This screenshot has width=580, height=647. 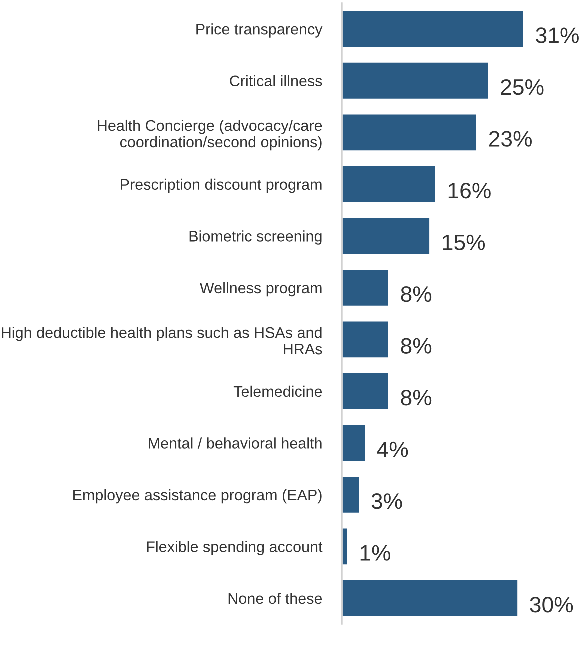 What do you see at coordinates (162, 341) in the screenshot?
I see `y-tick-label: High deductible health plans such as HSAs and HRAs` at bounding box center [162, 341].